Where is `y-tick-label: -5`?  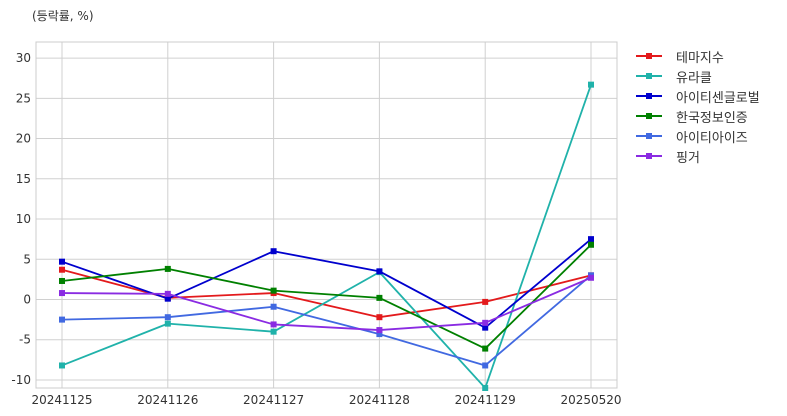
y-tick-label: -5 is located at coordinates (25, 340).